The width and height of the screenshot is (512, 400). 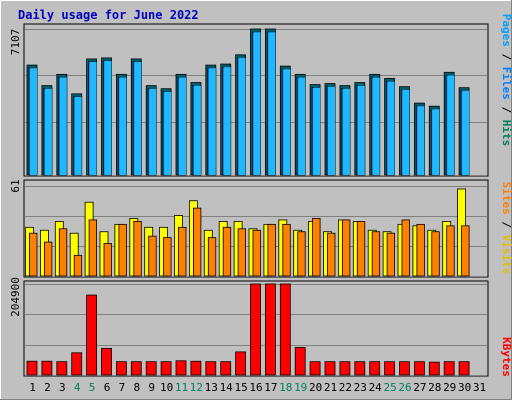 What do you see at coordinates (62, 387) in the screenshot?
I see `x-tick-label-3: 3` at bounding box center [62, 387].